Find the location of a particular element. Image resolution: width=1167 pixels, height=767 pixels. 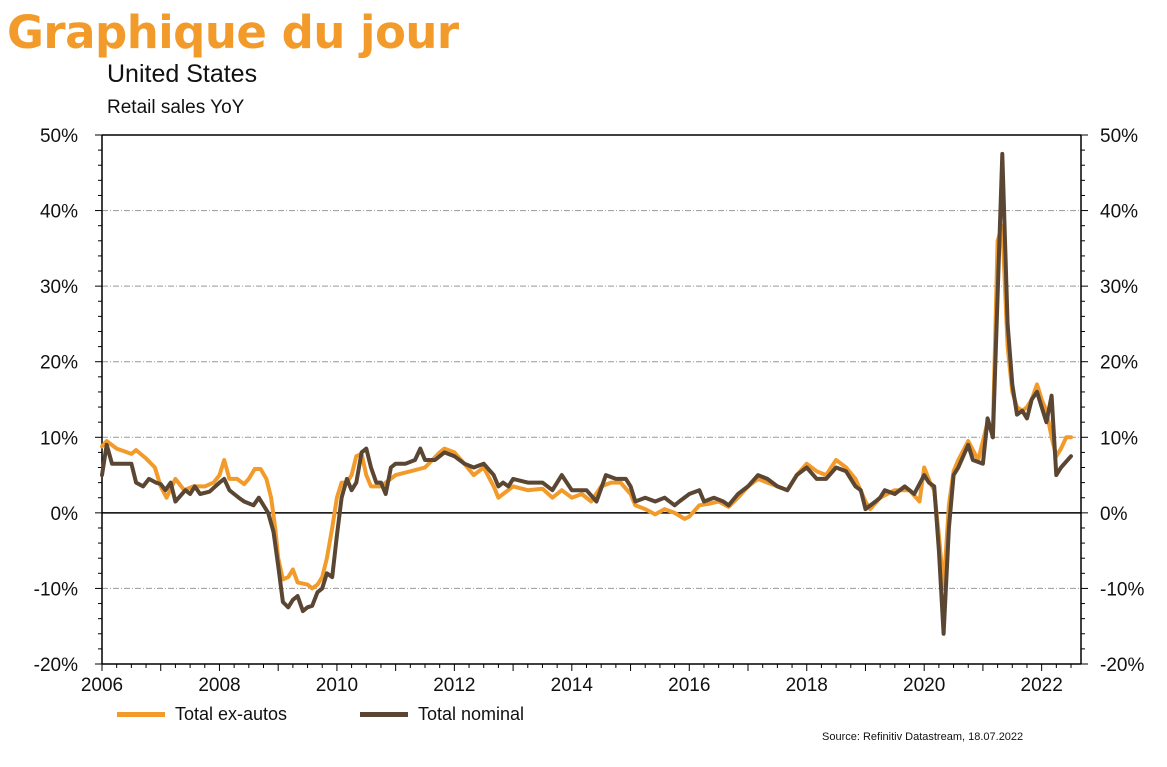

x-tick-label: 2006 is located at coordinates (102, 685).